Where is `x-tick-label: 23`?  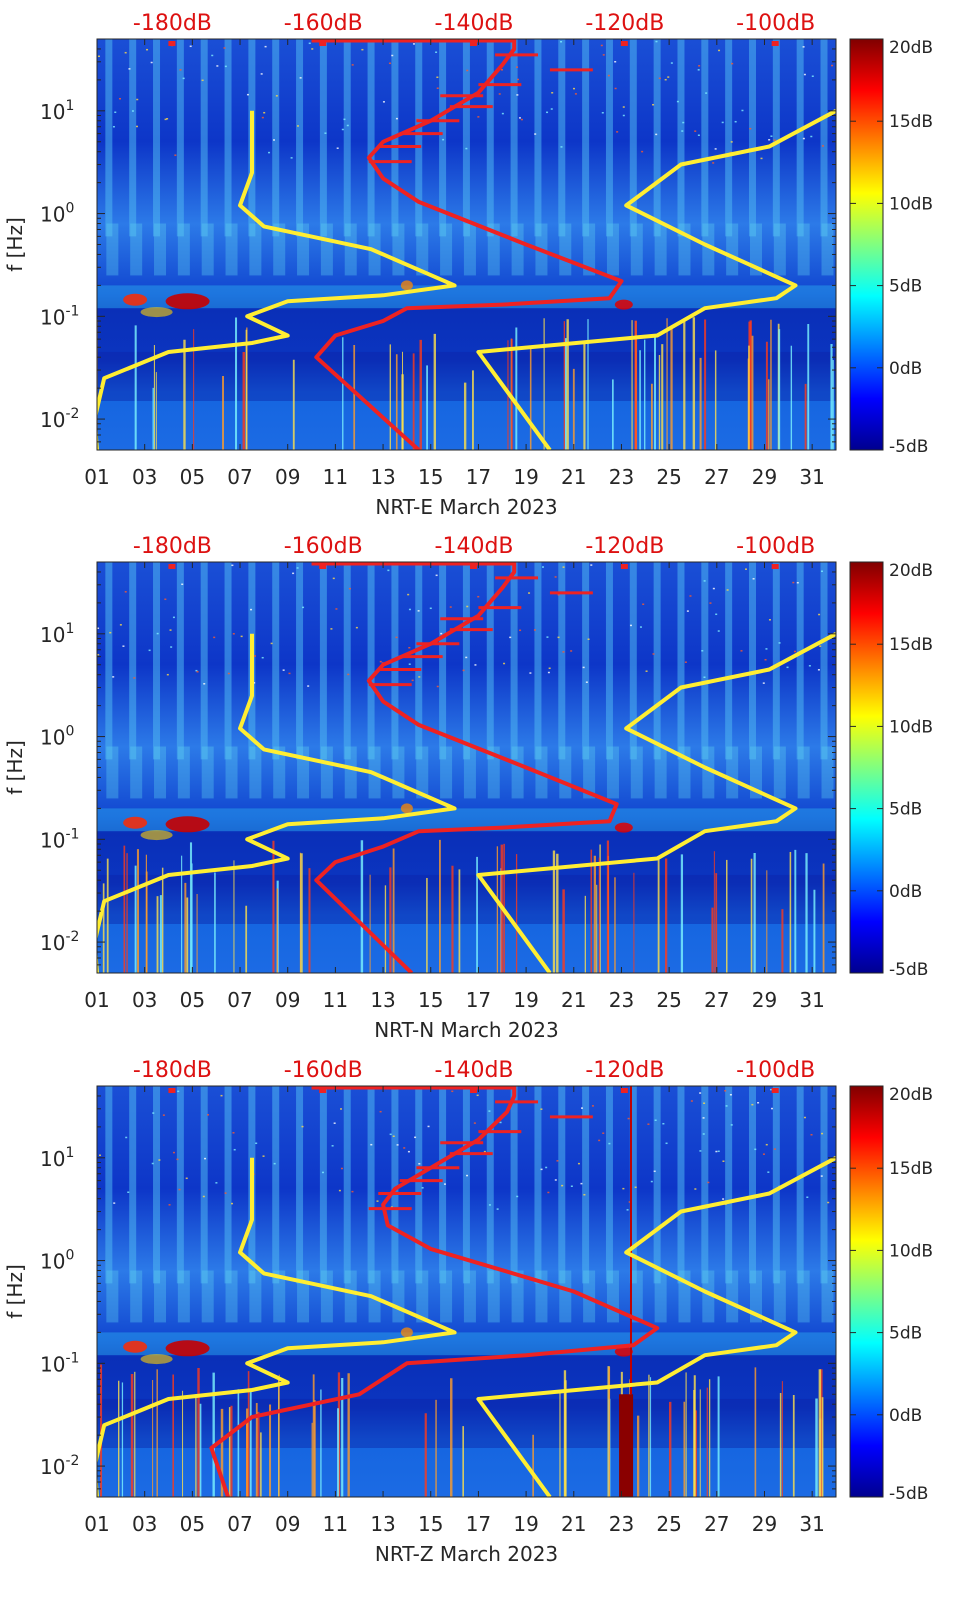
x-tick-label: 23 is located at coordinates (621, 477).